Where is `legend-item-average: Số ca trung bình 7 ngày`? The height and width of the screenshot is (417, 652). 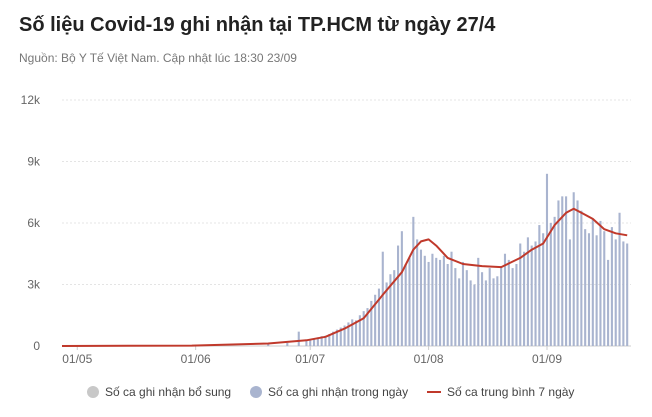 legend-item-average: Số ca trung bình 7 ngày is located at coordinates (500, 392).